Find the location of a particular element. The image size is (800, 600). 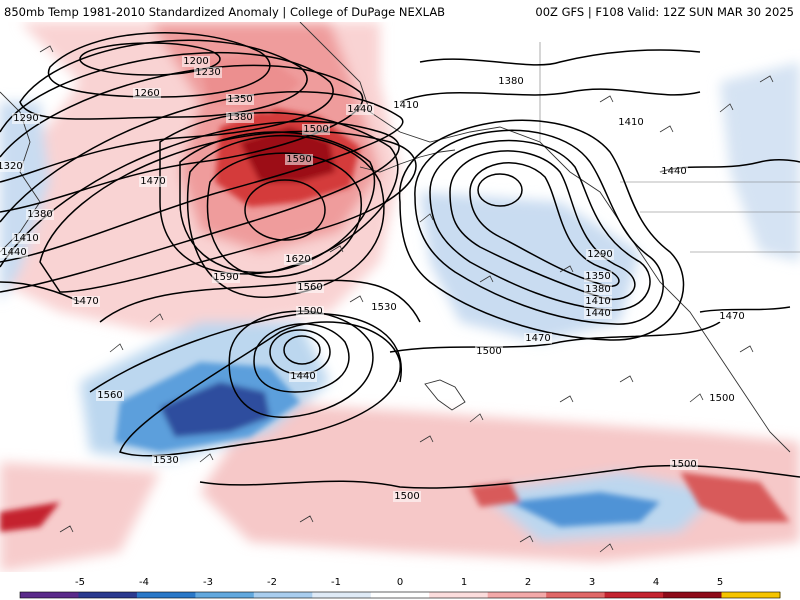

contour-1560-low is located at coordinates (246, 352).